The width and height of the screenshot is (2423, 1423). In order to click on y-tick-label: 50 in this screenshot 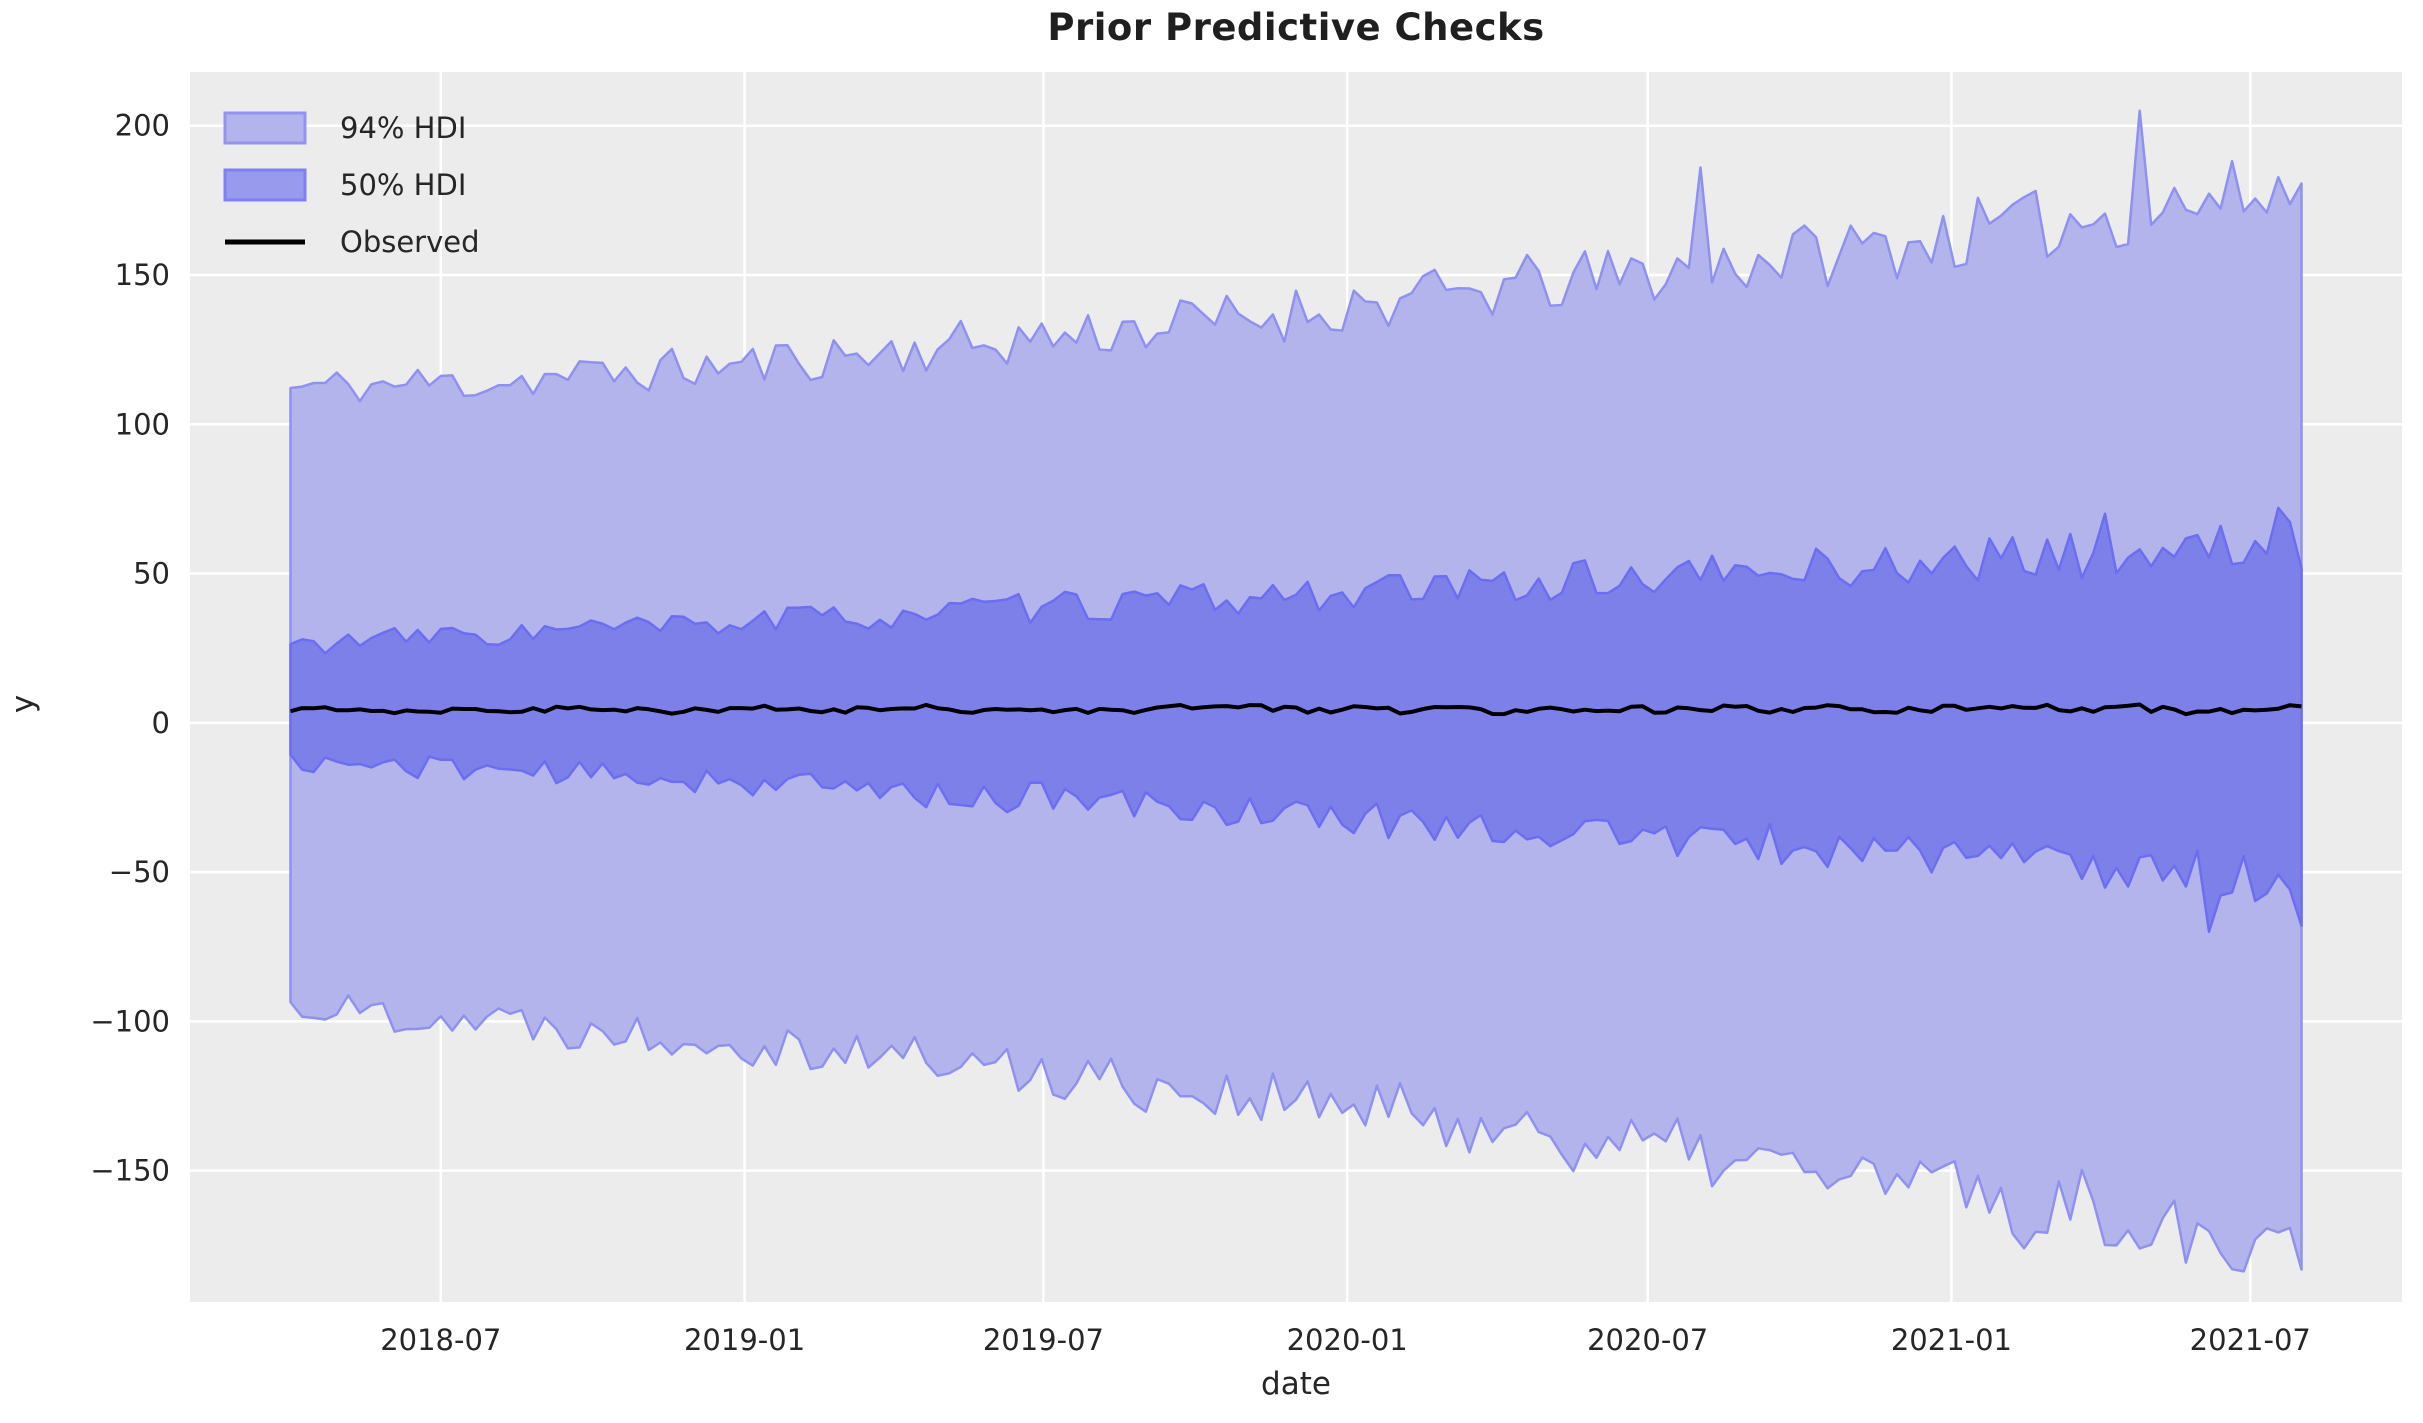, I will do `click(151, 574)`.